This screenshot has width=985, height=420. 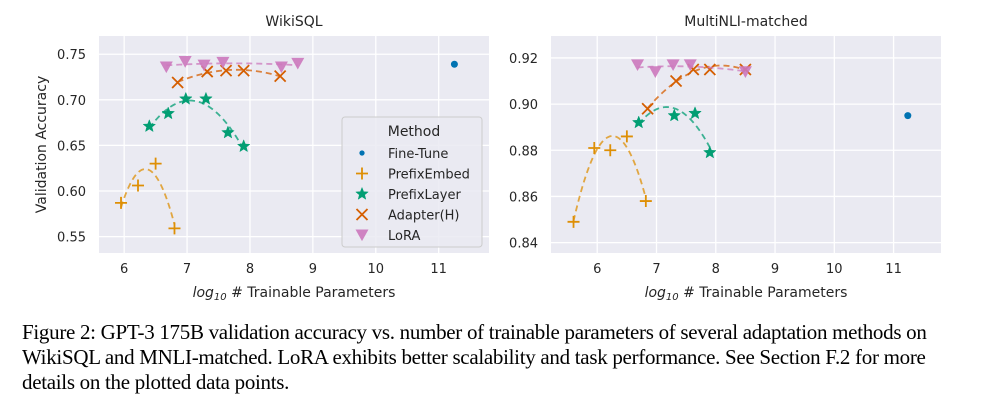 What do you see at coordinates (362, 235) in the screenshot?
I see `legend-marker-lora` at bounding box center [362, 235].